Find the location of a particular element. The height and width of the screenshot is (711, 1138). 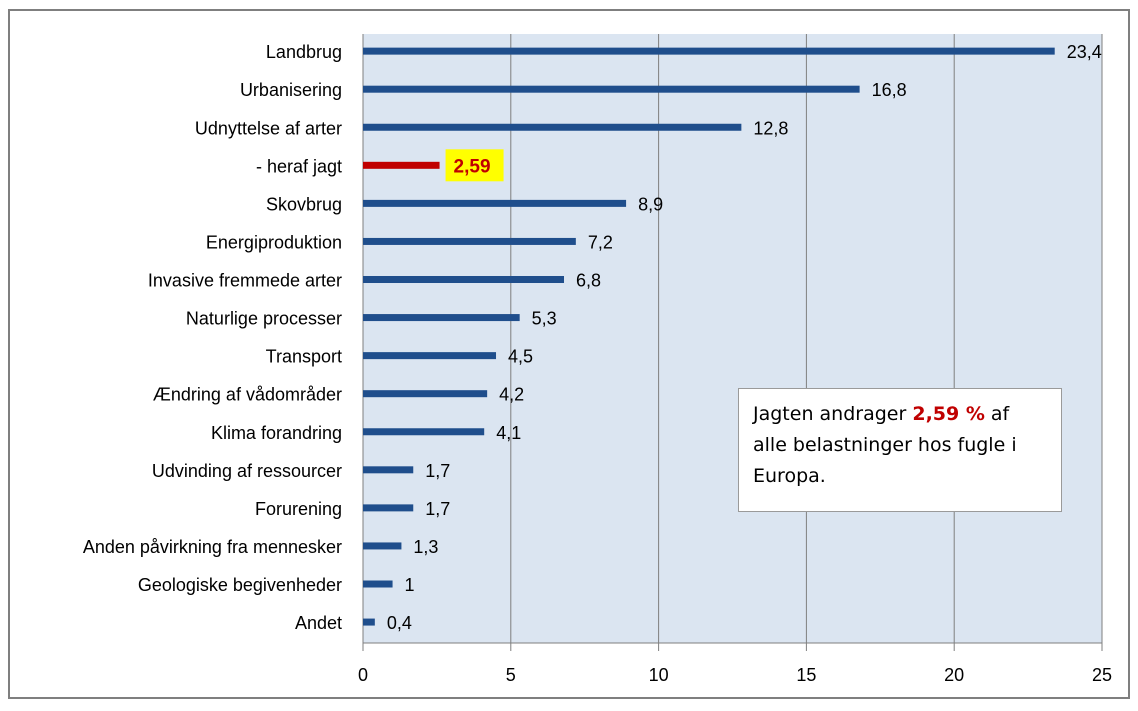

category-label: Forurening is located at coordinates (298, 509).